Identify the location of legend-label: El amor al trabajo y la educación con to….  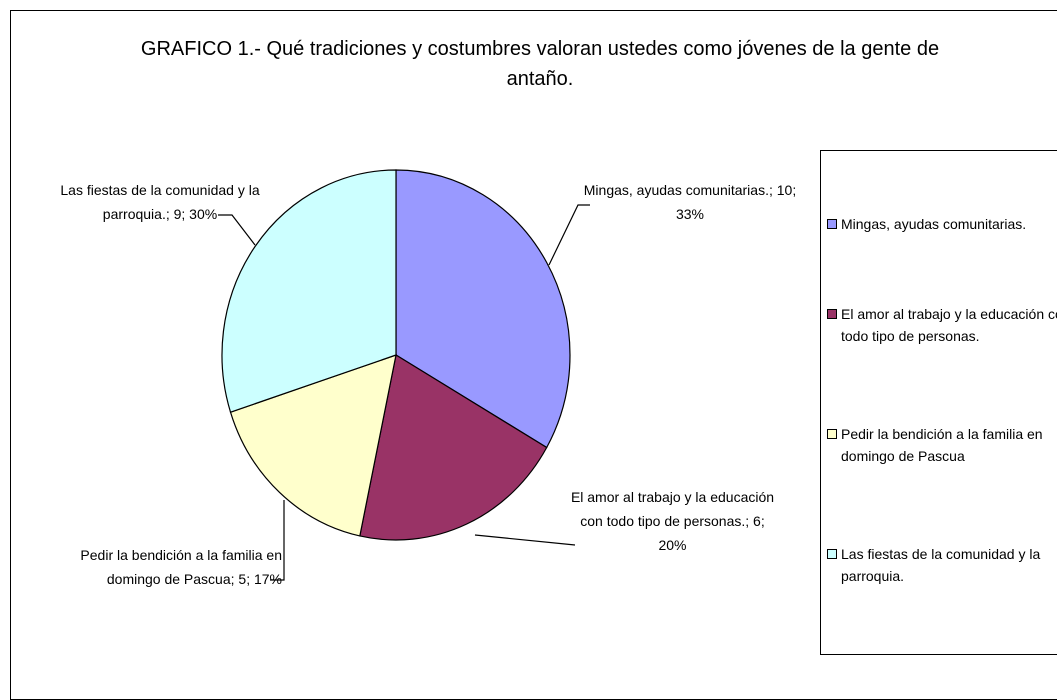
(949, 325).